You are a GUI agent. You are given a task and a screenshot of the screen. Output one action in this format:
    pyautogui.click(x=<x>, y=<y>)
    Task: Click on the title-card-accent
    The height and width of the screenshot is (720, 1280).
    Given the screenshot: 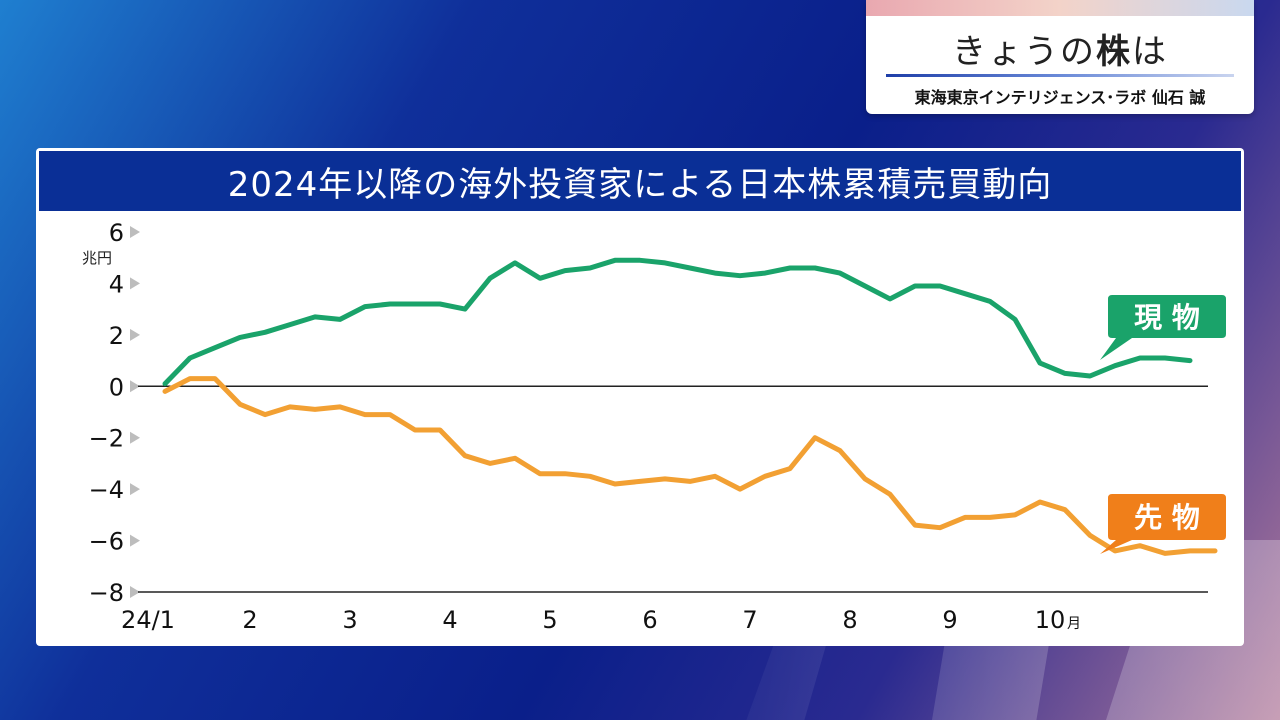 What is the action you would take?
    pyautogui.click(x=1060, y=8)
    